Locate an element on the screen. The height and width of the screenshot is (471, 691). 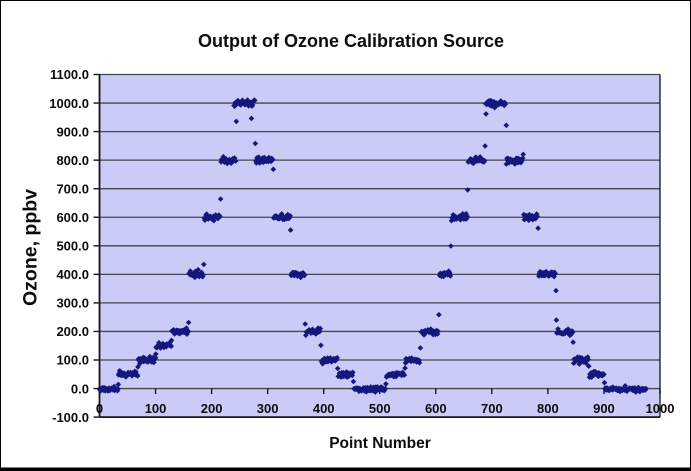
svg-text: 500 is located at coordinates (380, 408).